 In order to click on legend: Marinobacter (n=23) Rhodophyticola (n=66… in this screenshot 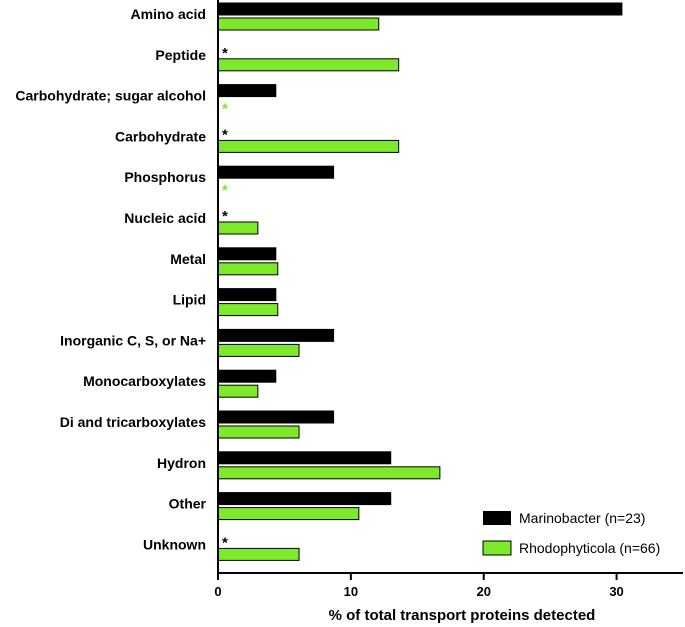, I will do `click(571, 533)`.